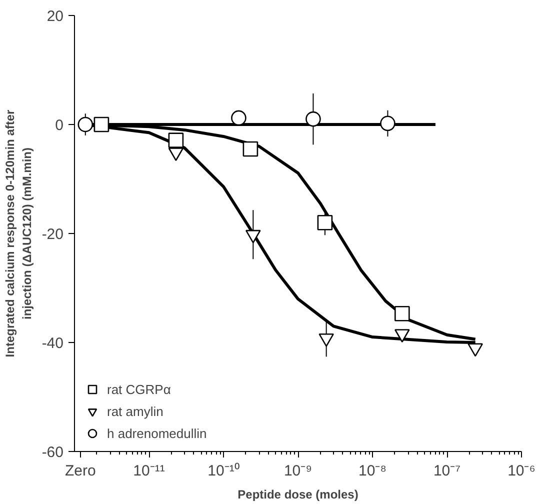 The width and height of the screenshot is (541, 504). Describe the element at coordinates (447, 471) in the screenshot. I see `x-tick-label: 10⁻⁷` at that location.